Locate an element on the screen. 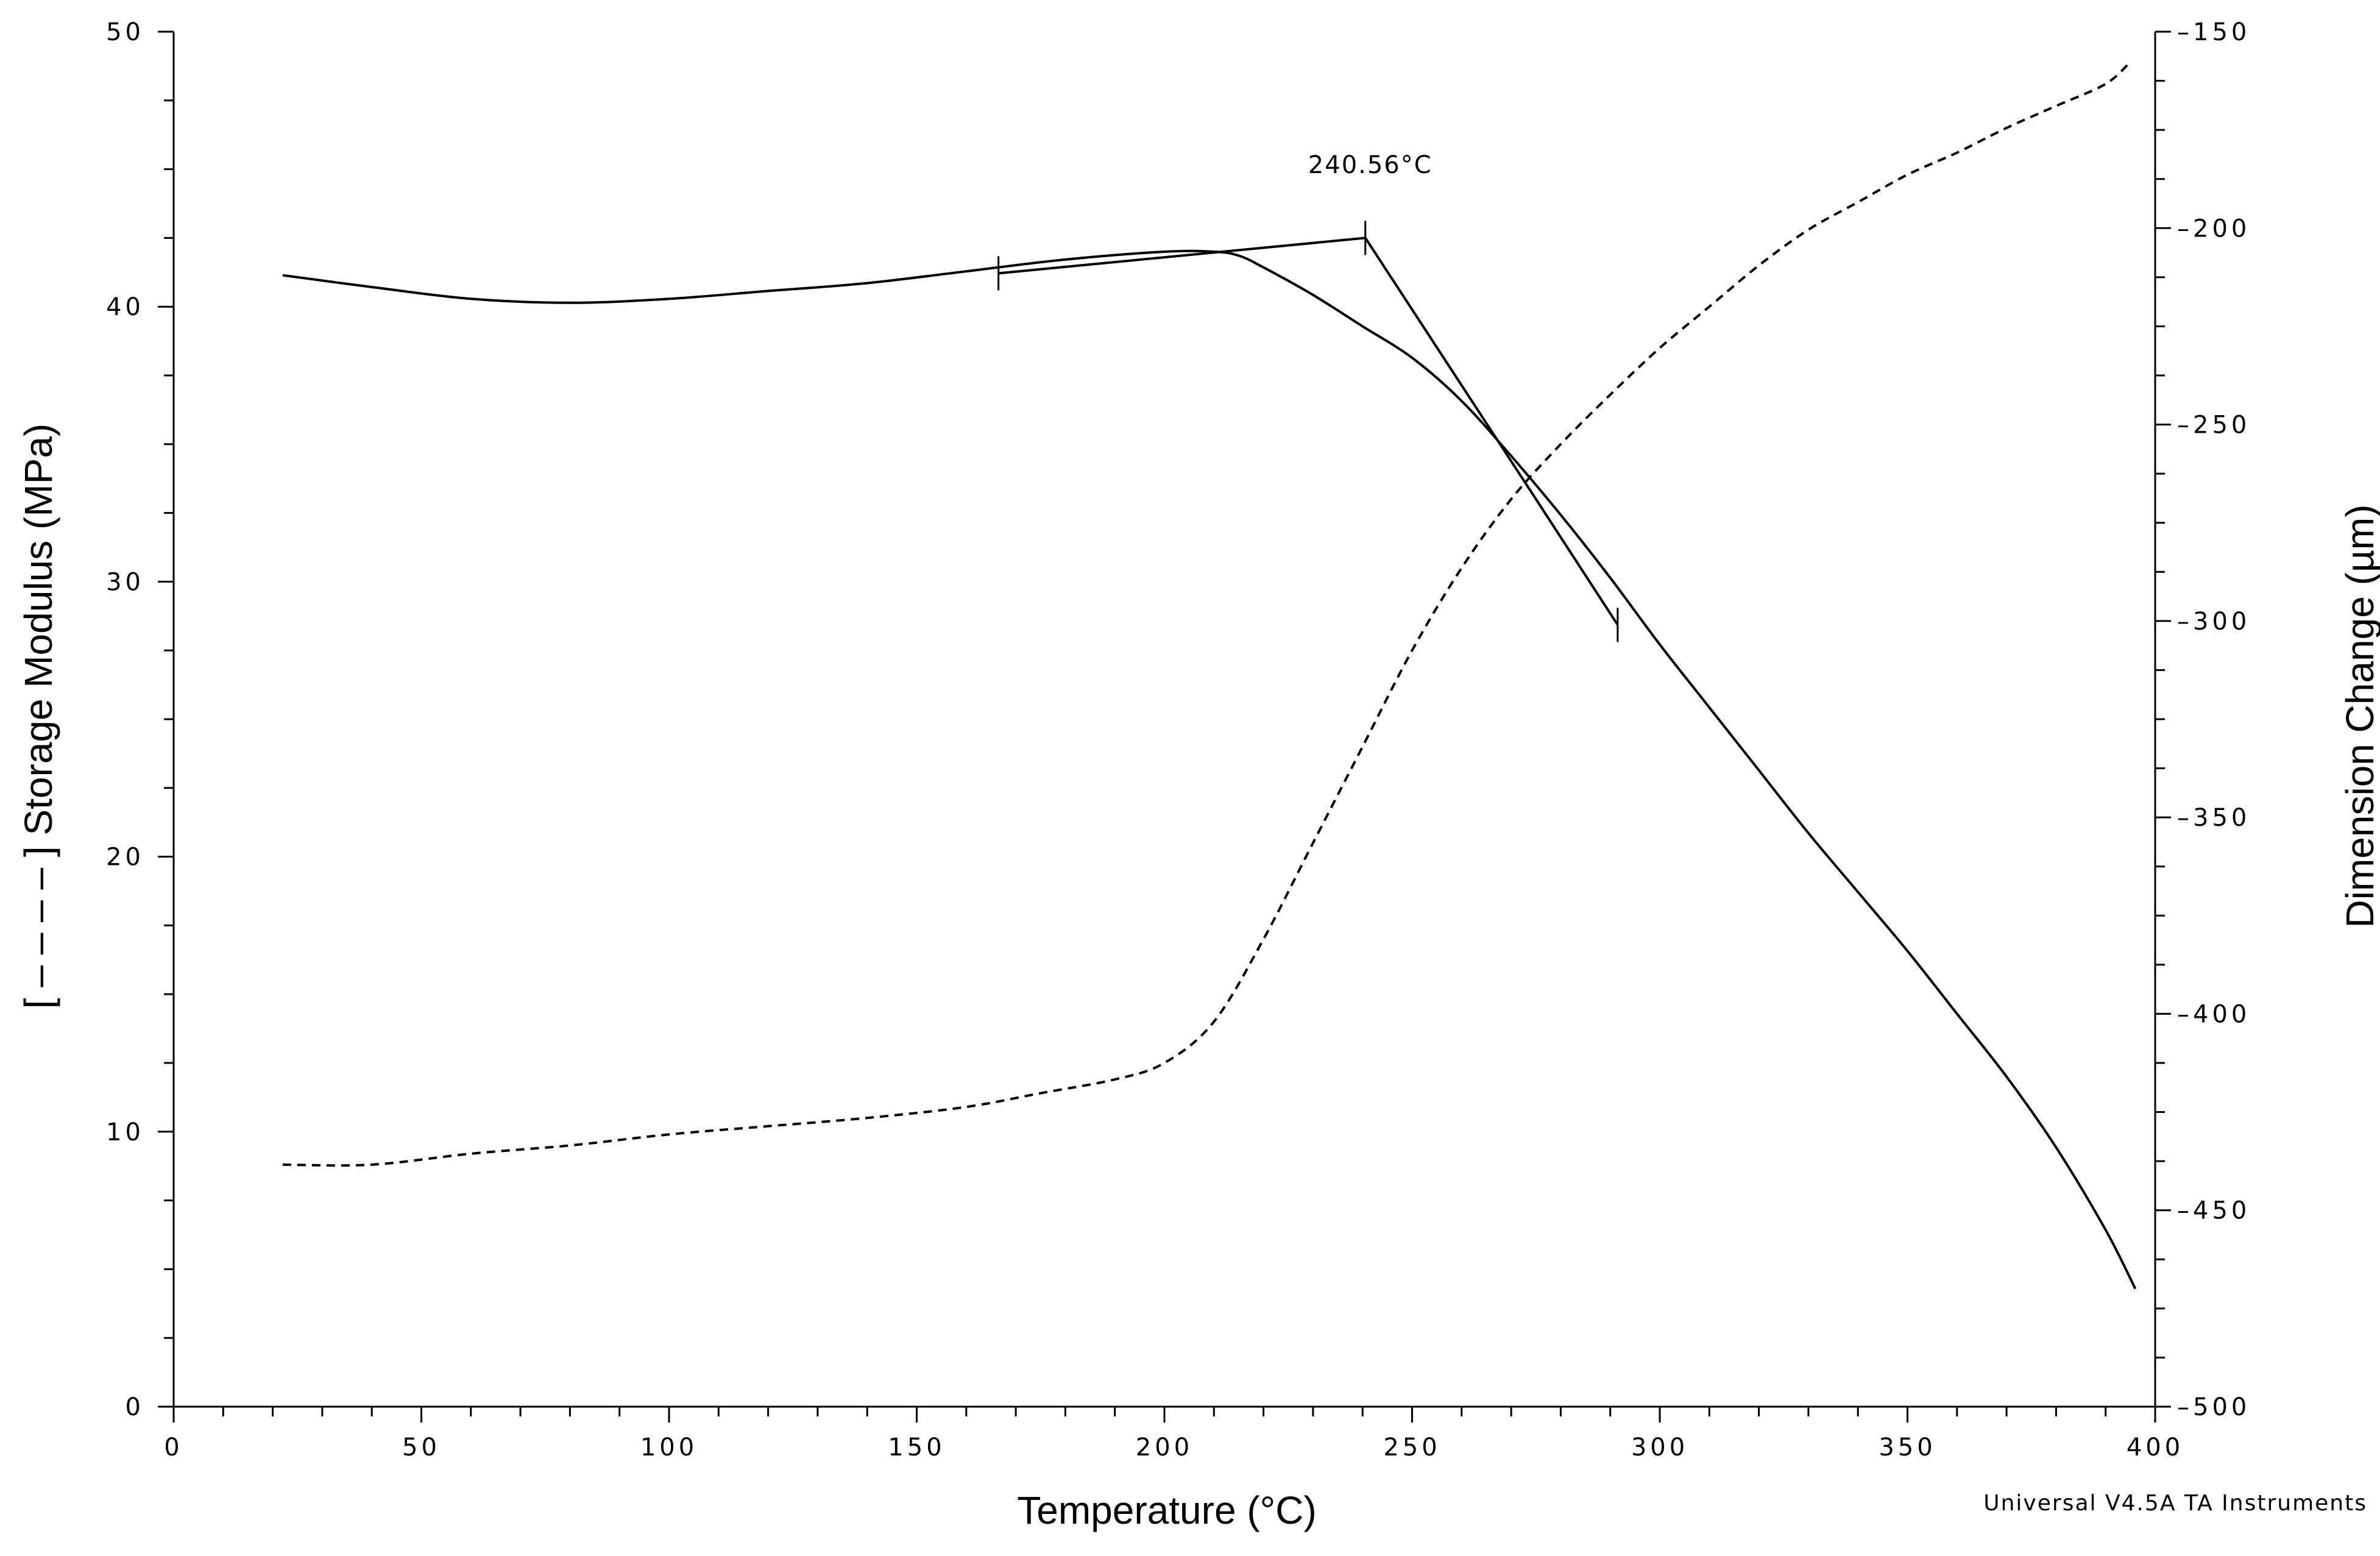  y-right-tick-label: –450 is located at coordinates (2213, 1211).